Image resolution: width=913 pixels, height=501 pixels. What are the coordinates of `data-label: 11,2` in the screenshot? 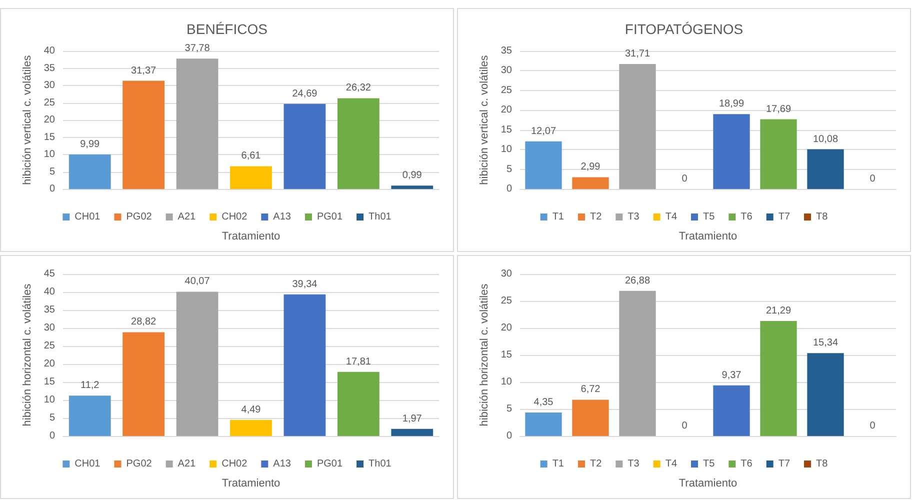 It's located at (90, 386).